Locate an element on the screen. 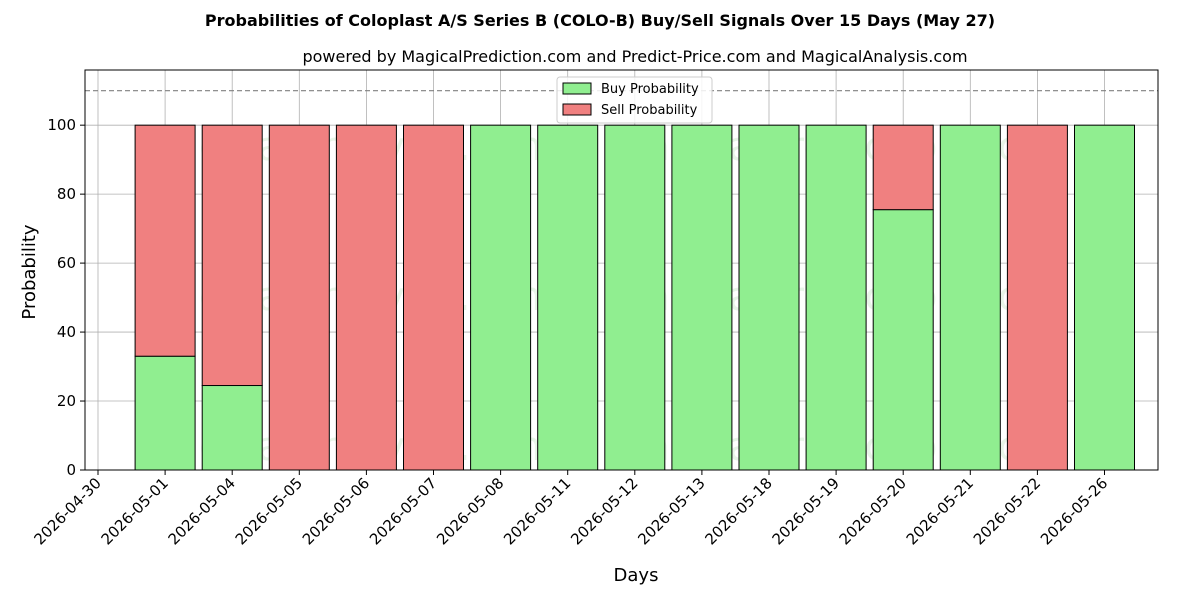  x-tick-label: 2026-05-22 is located at coordinates (1007, 511).